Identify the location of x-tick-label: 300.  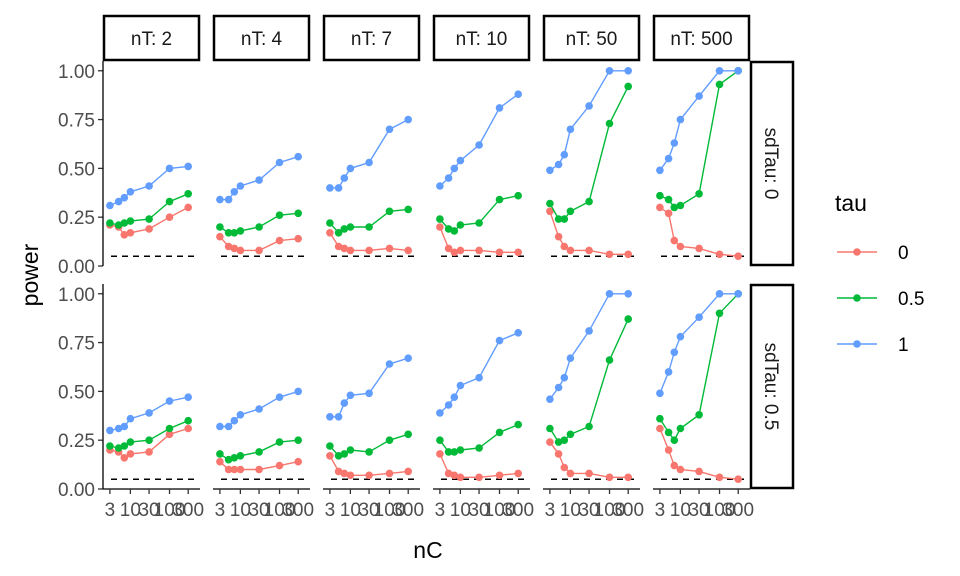
(298, 510).